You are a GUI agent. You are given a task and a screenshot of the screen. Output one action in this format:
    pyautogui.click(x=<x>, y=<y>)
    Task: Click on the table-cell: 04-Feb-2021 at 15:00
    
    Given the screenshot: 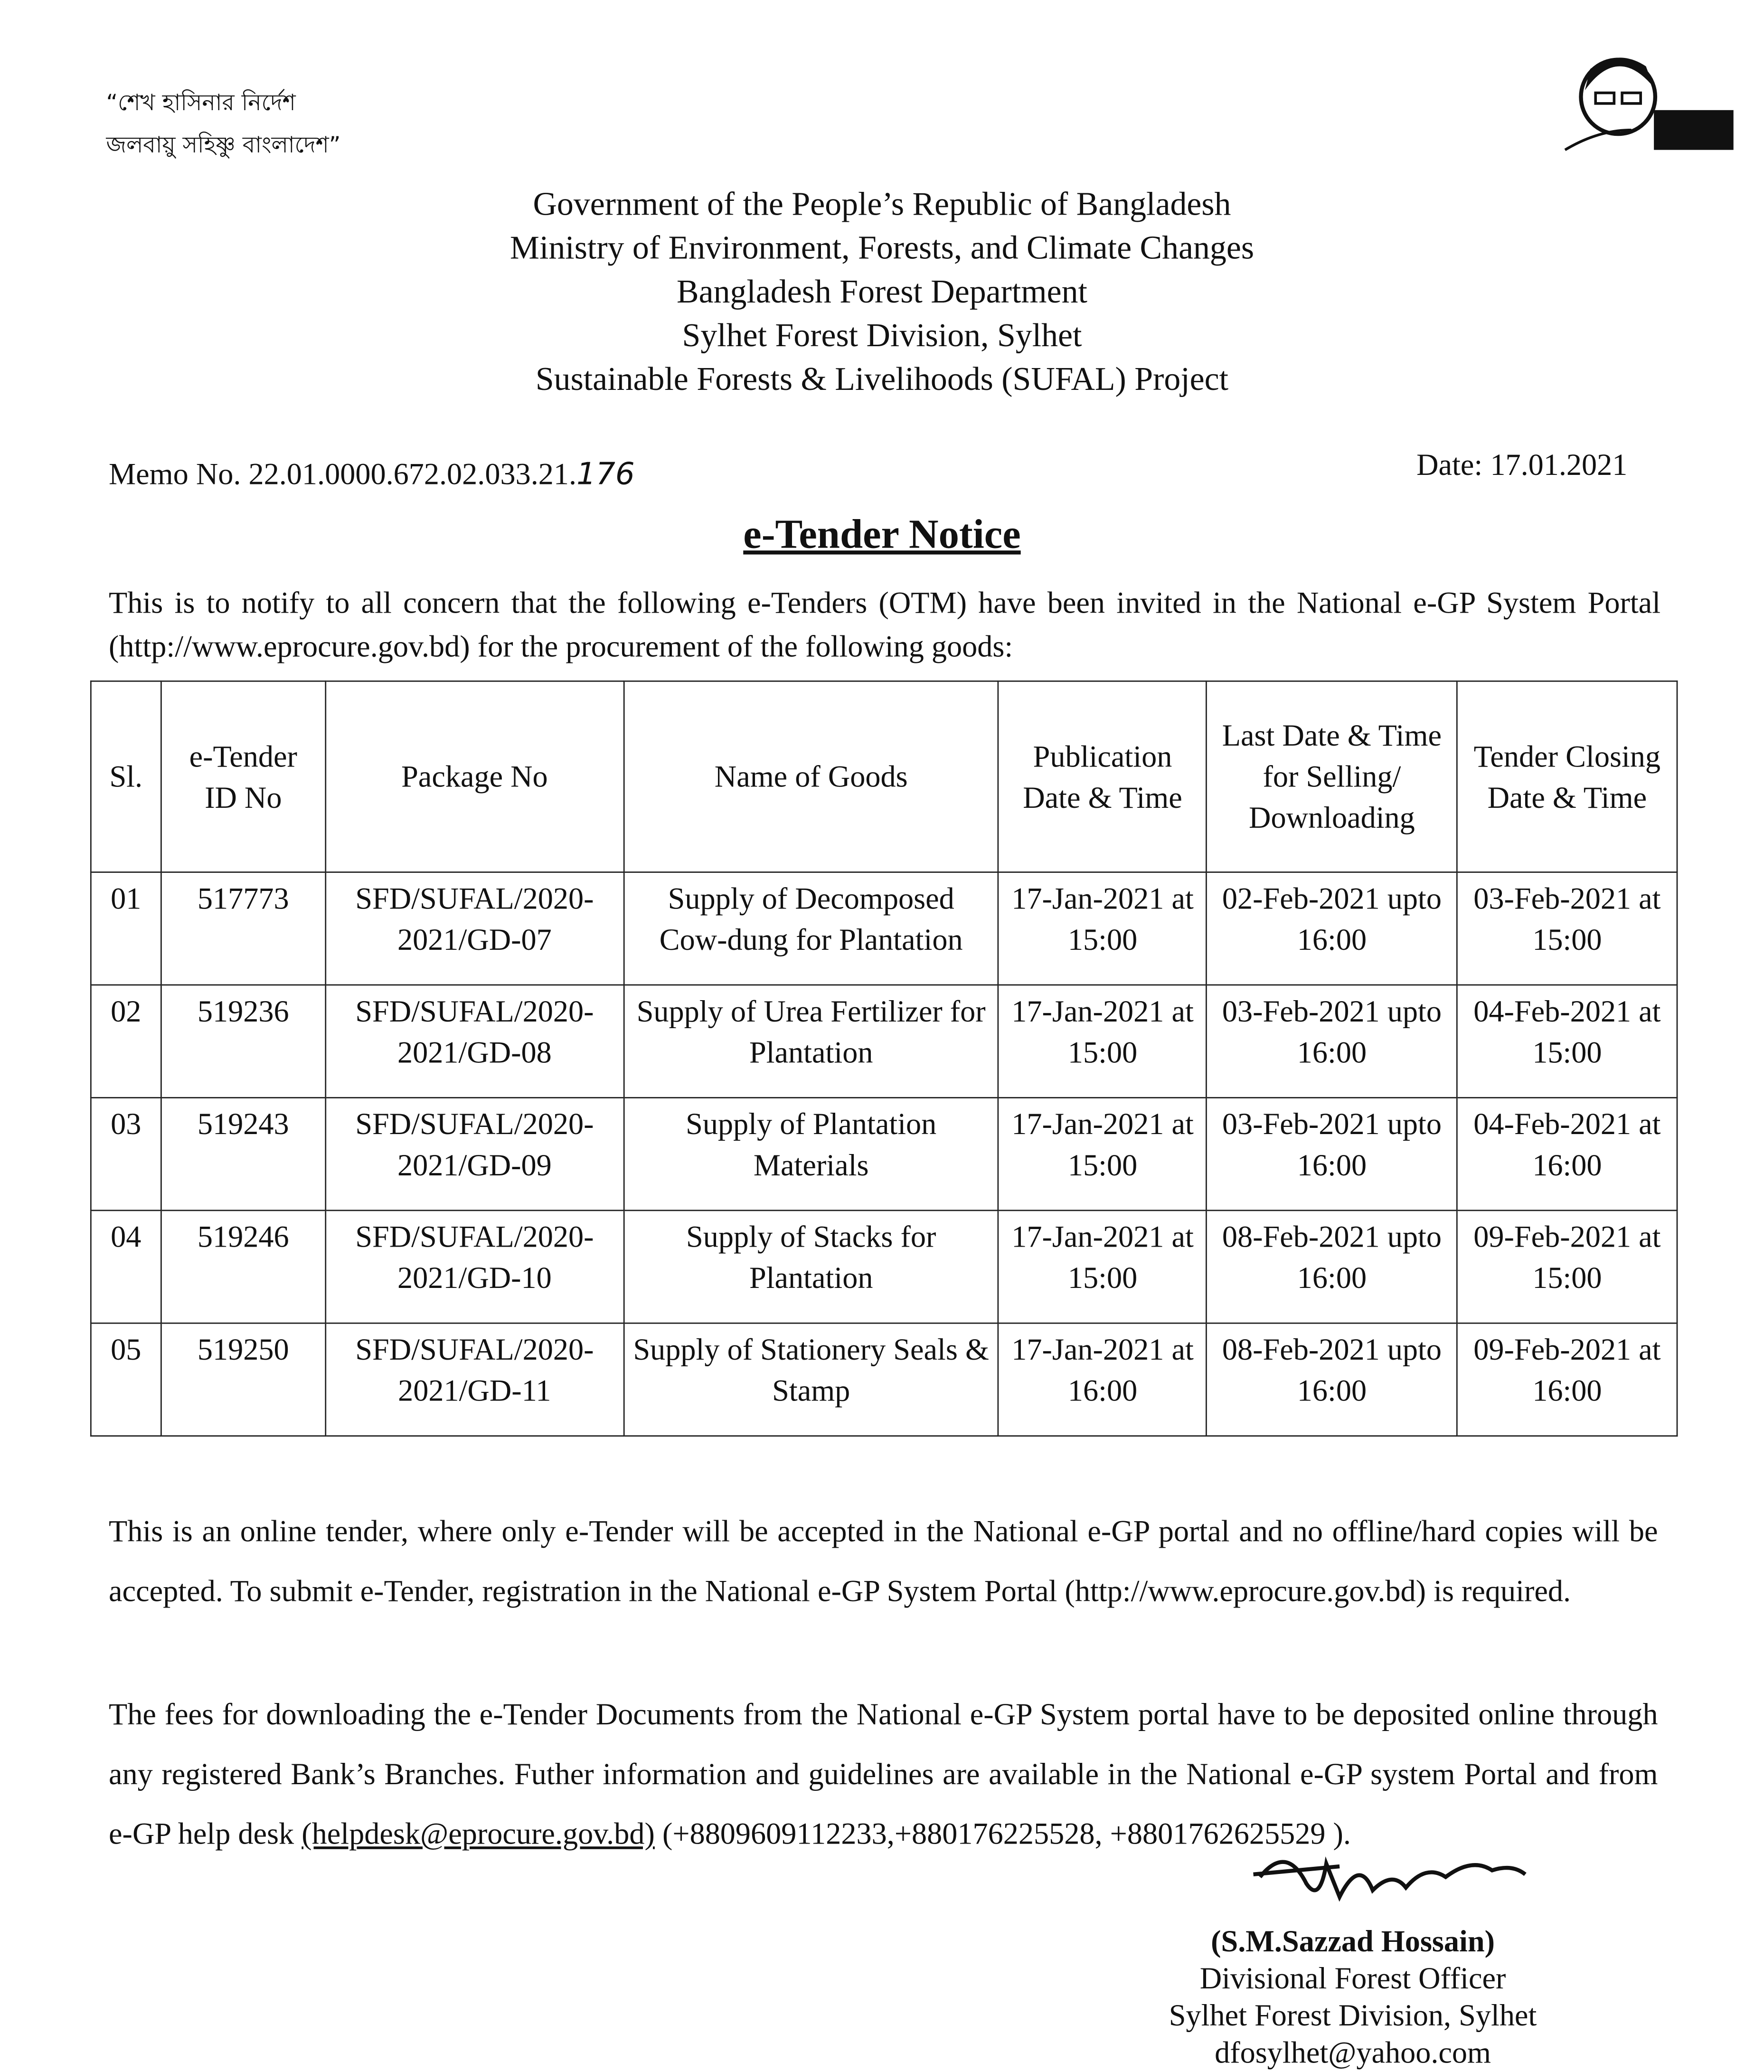 What is the action you would take?
    pyautogui.click(x=1567, y=1041)
    